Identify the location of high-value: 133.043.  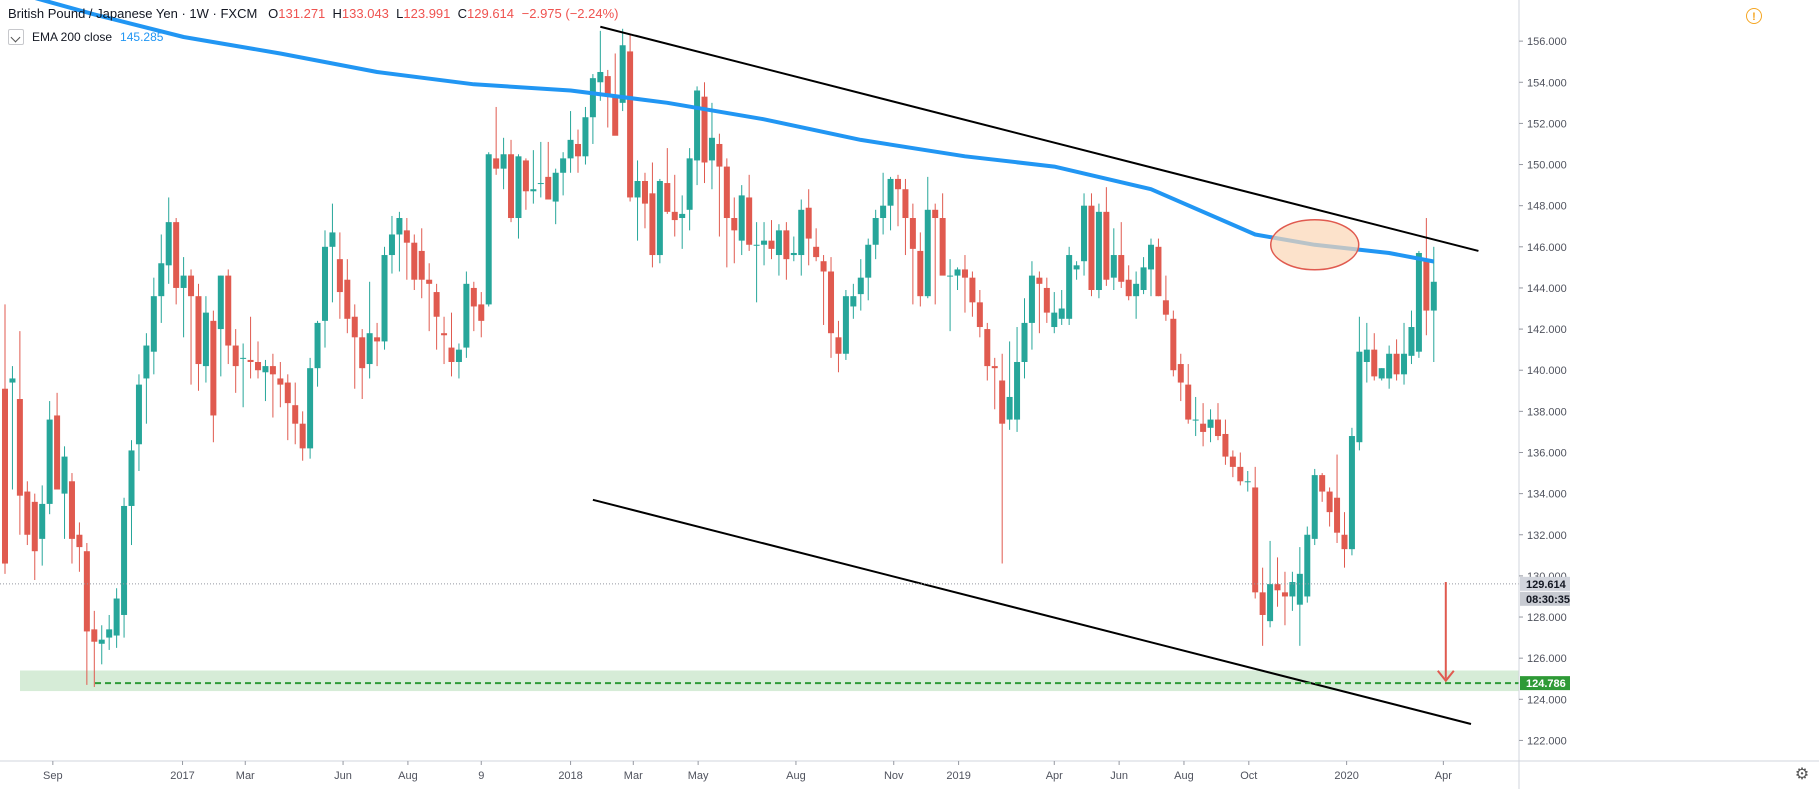
(365, 13).